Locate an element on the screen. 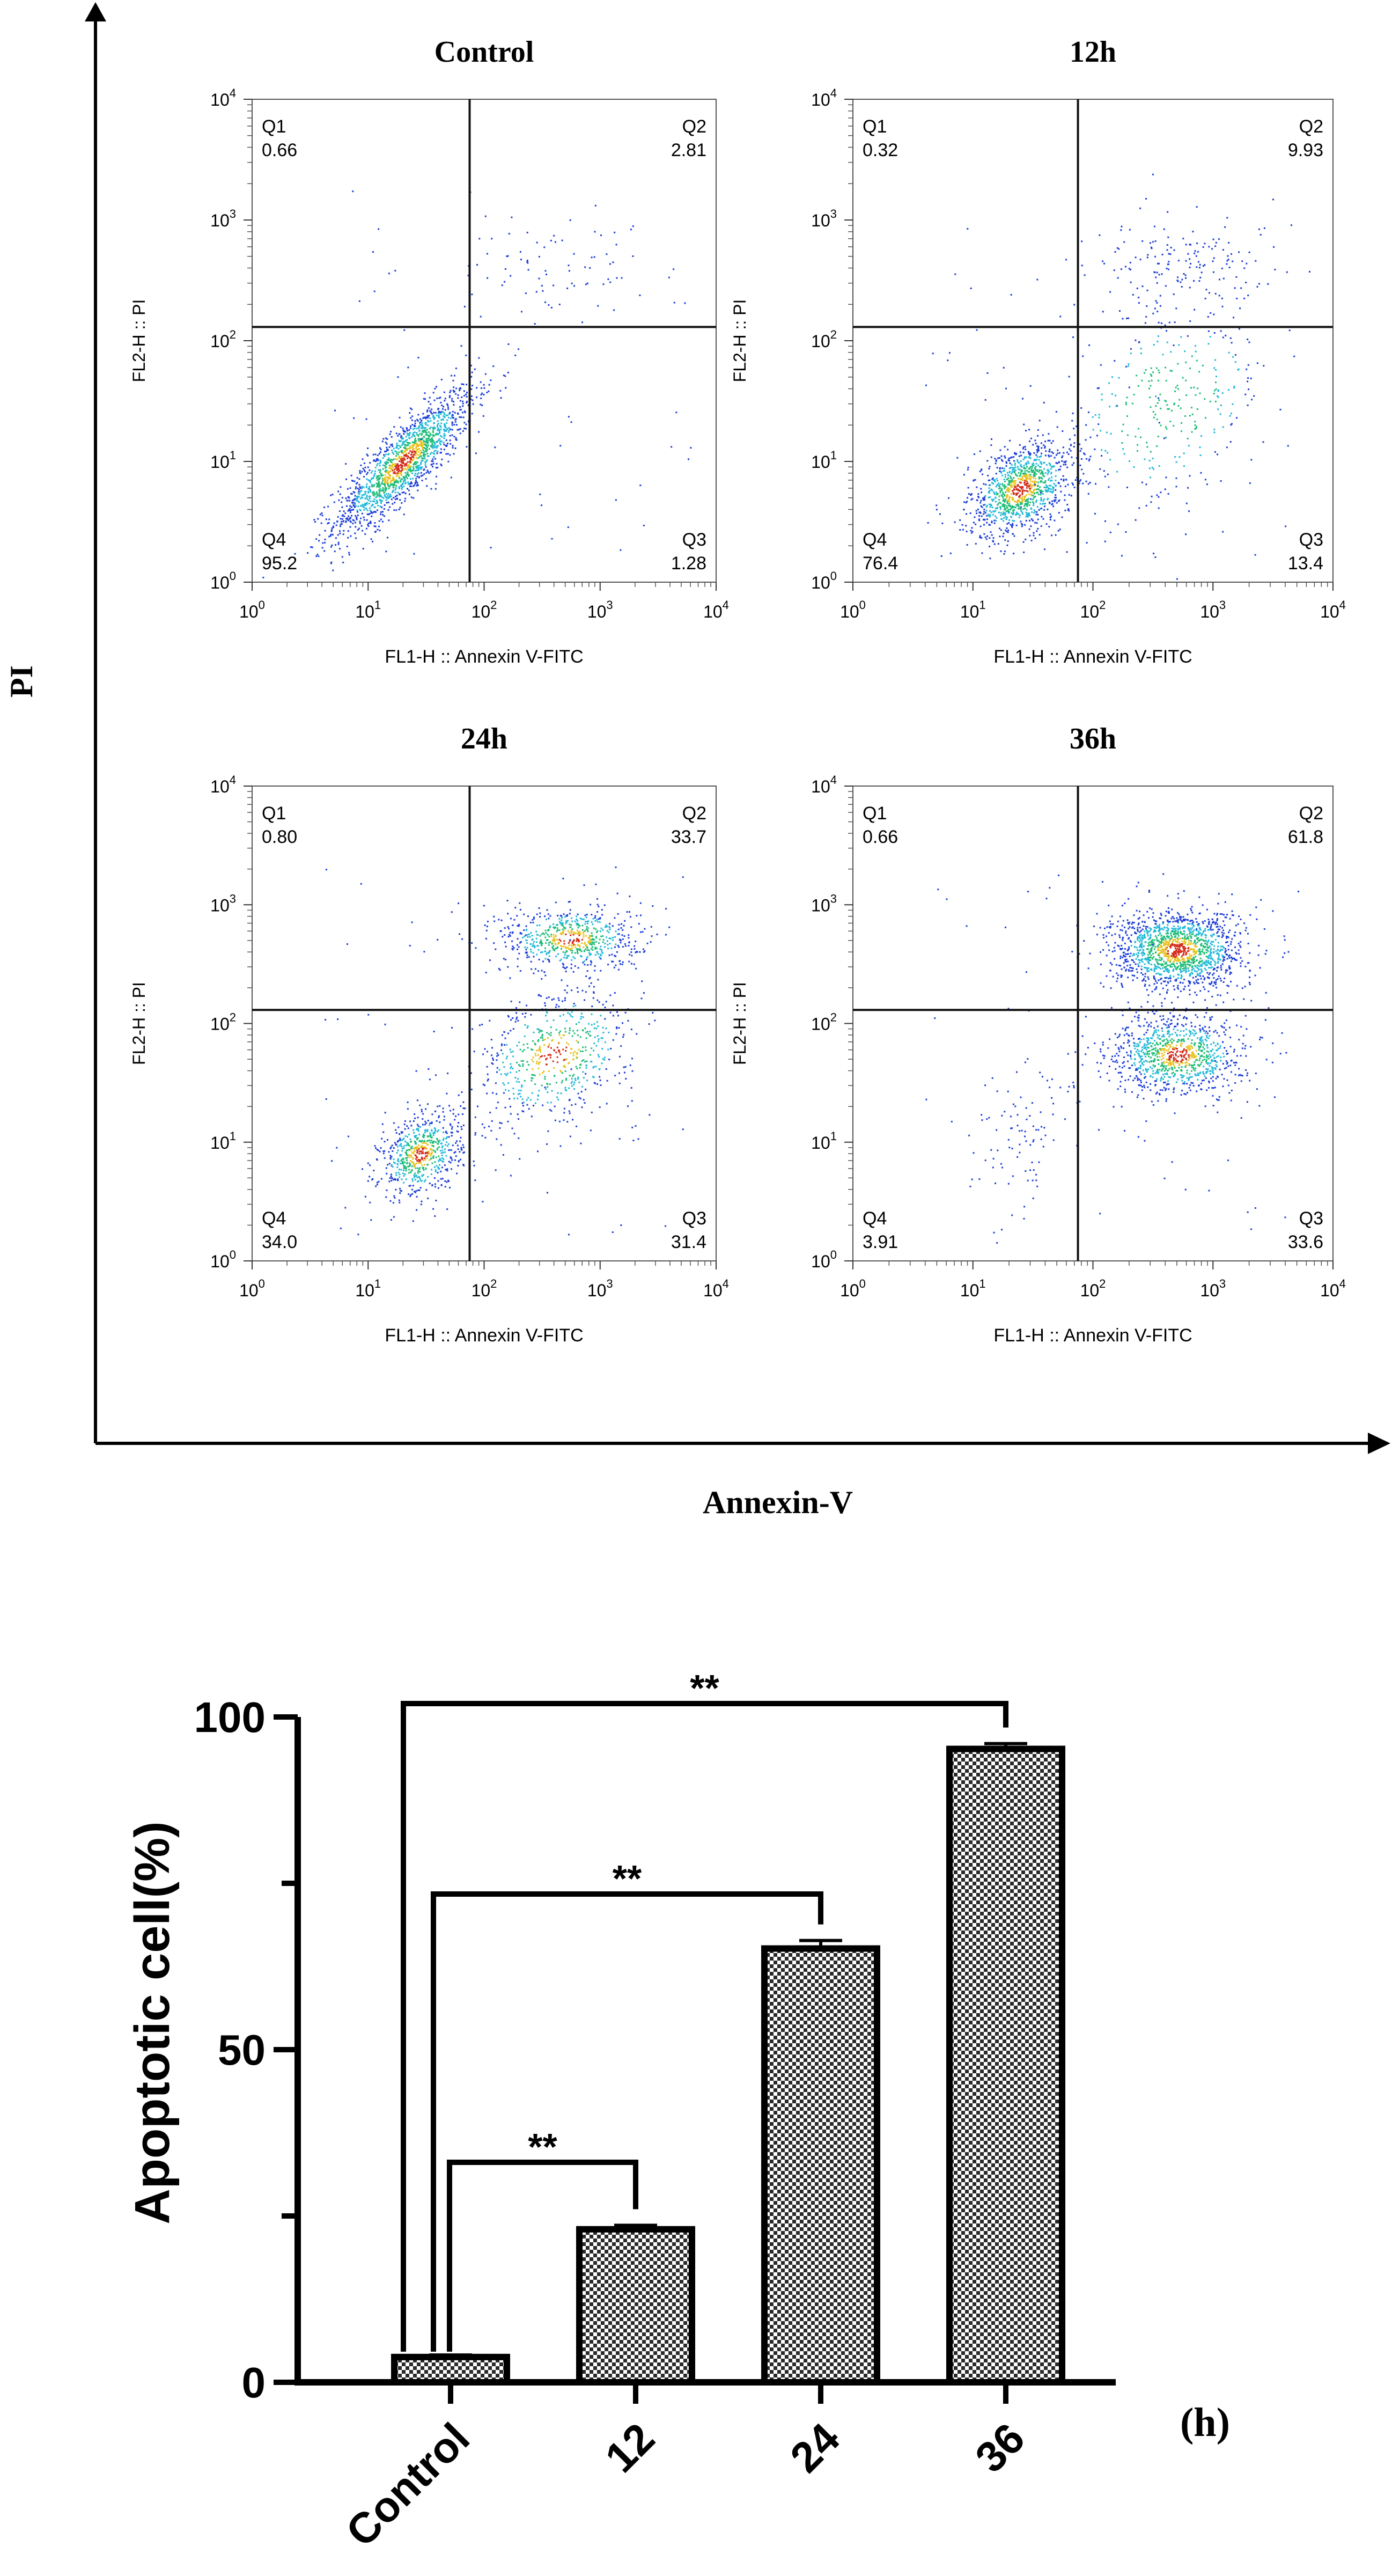 The width and height of the screenshot is (1392, 2576). bar-y-tick-label: 100 is located at coordinates (230, 1717).